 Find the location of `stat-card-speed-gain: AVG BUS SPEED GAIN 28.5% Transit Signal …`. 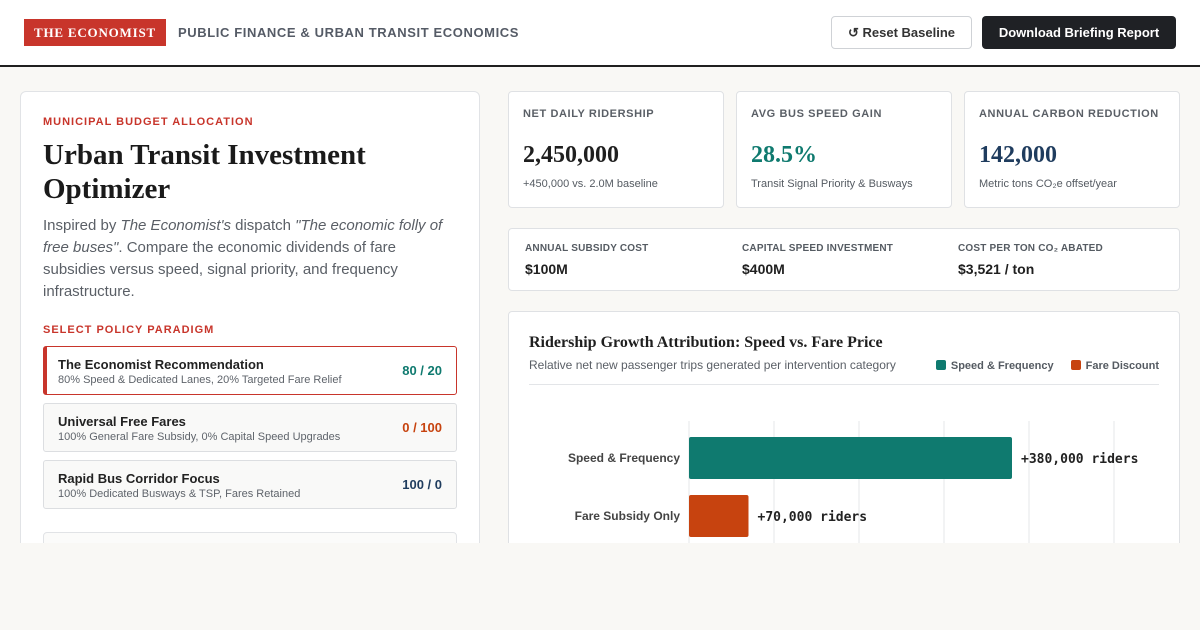

stat-card-speed-gain: AVG BUS SPEED GAIN 28.5% Transit Signal … is located at coordinates (844, 149).